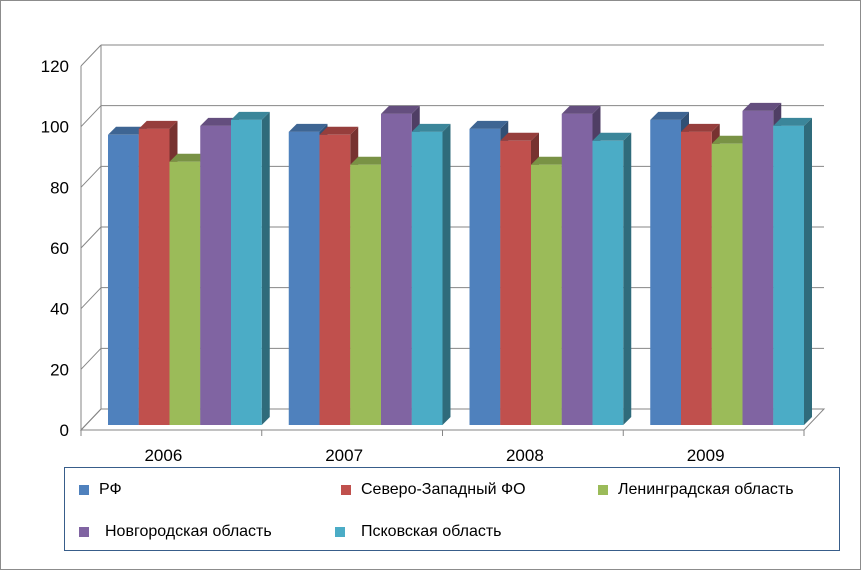  I want to click on legend-item-novgorod: Новгородская область, so click(175, 532).